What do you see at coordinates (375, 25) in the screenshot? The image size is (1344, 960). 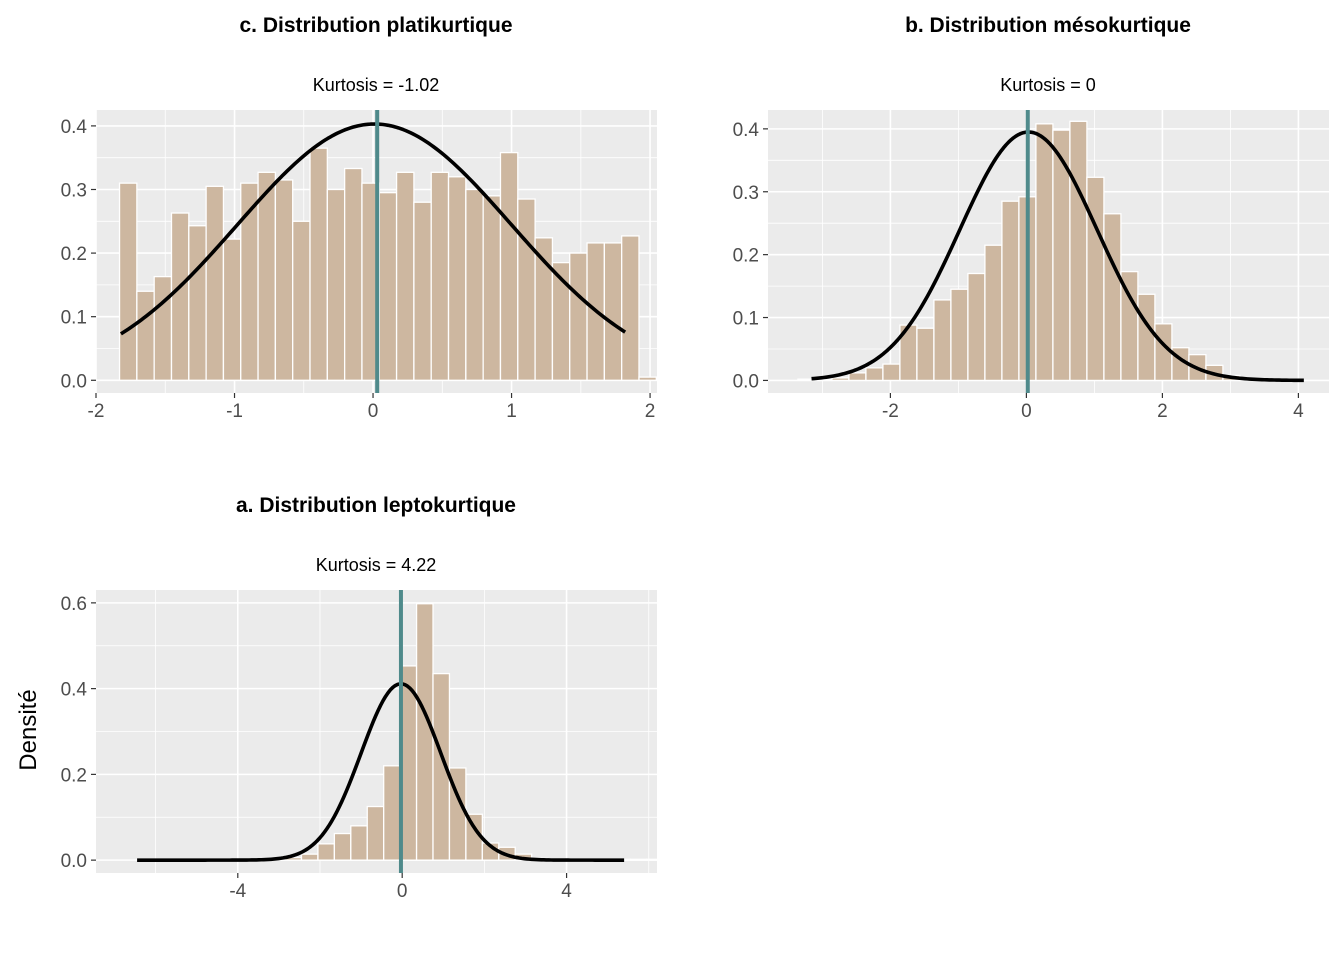 I see `panel-title: c. Distribution platikurtique` at bounding box center [375, 25].